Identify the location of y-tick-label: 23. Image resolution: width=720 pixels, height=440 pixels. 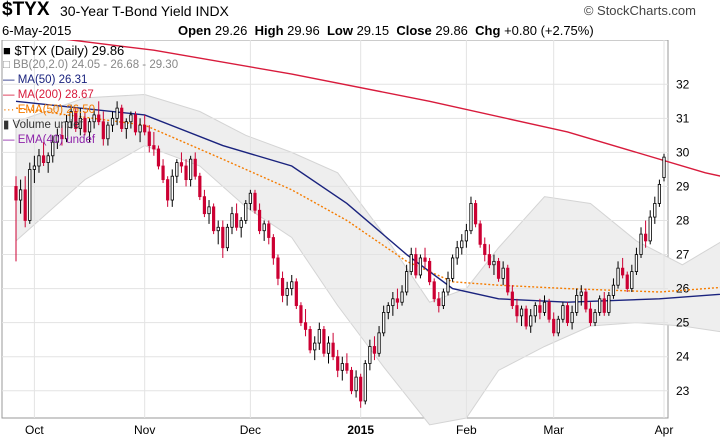
(683, 391).